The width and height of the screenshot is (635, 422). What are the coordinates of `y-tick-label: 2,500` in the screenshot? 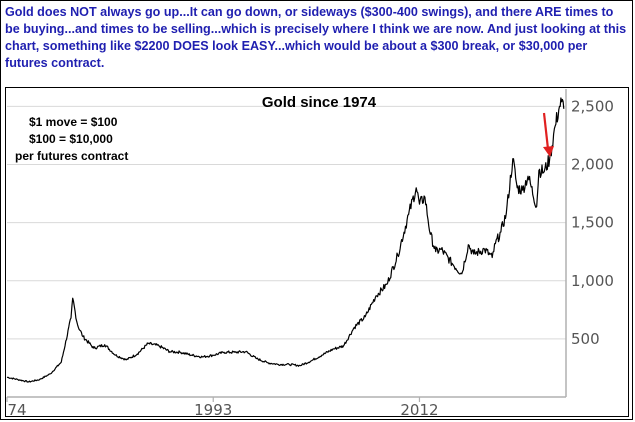 It's located at (592, 106).